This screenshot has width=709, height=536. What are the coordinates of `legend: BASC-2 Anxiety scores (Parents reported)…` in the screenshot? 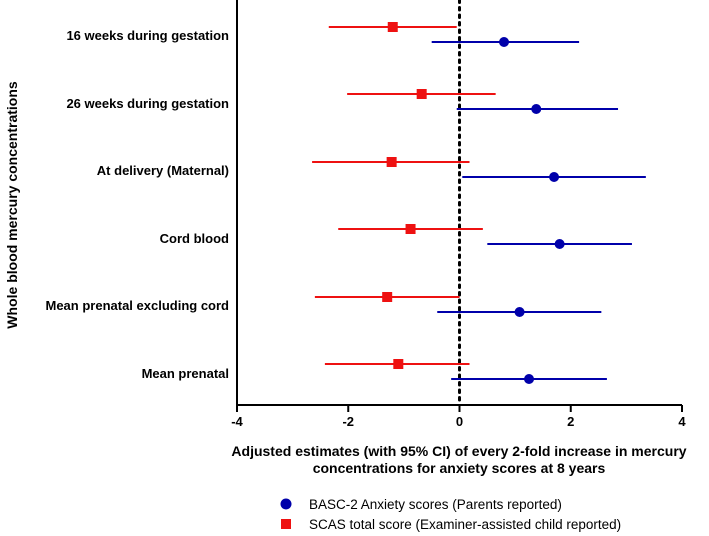 It's located at (450, 514).